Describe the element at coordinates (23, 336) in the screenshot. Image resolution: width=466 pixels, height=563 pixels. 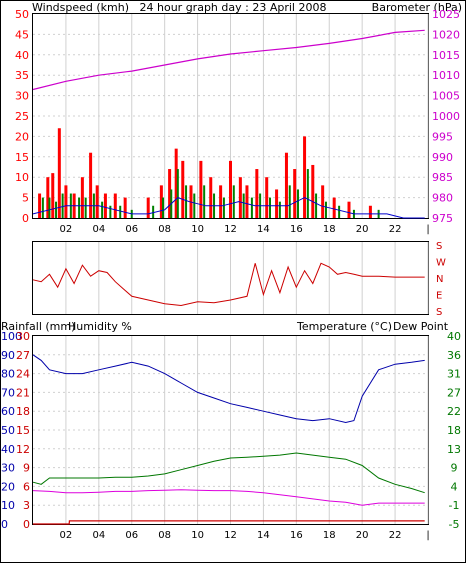
I see `rainfall-tick: 30` at that location.